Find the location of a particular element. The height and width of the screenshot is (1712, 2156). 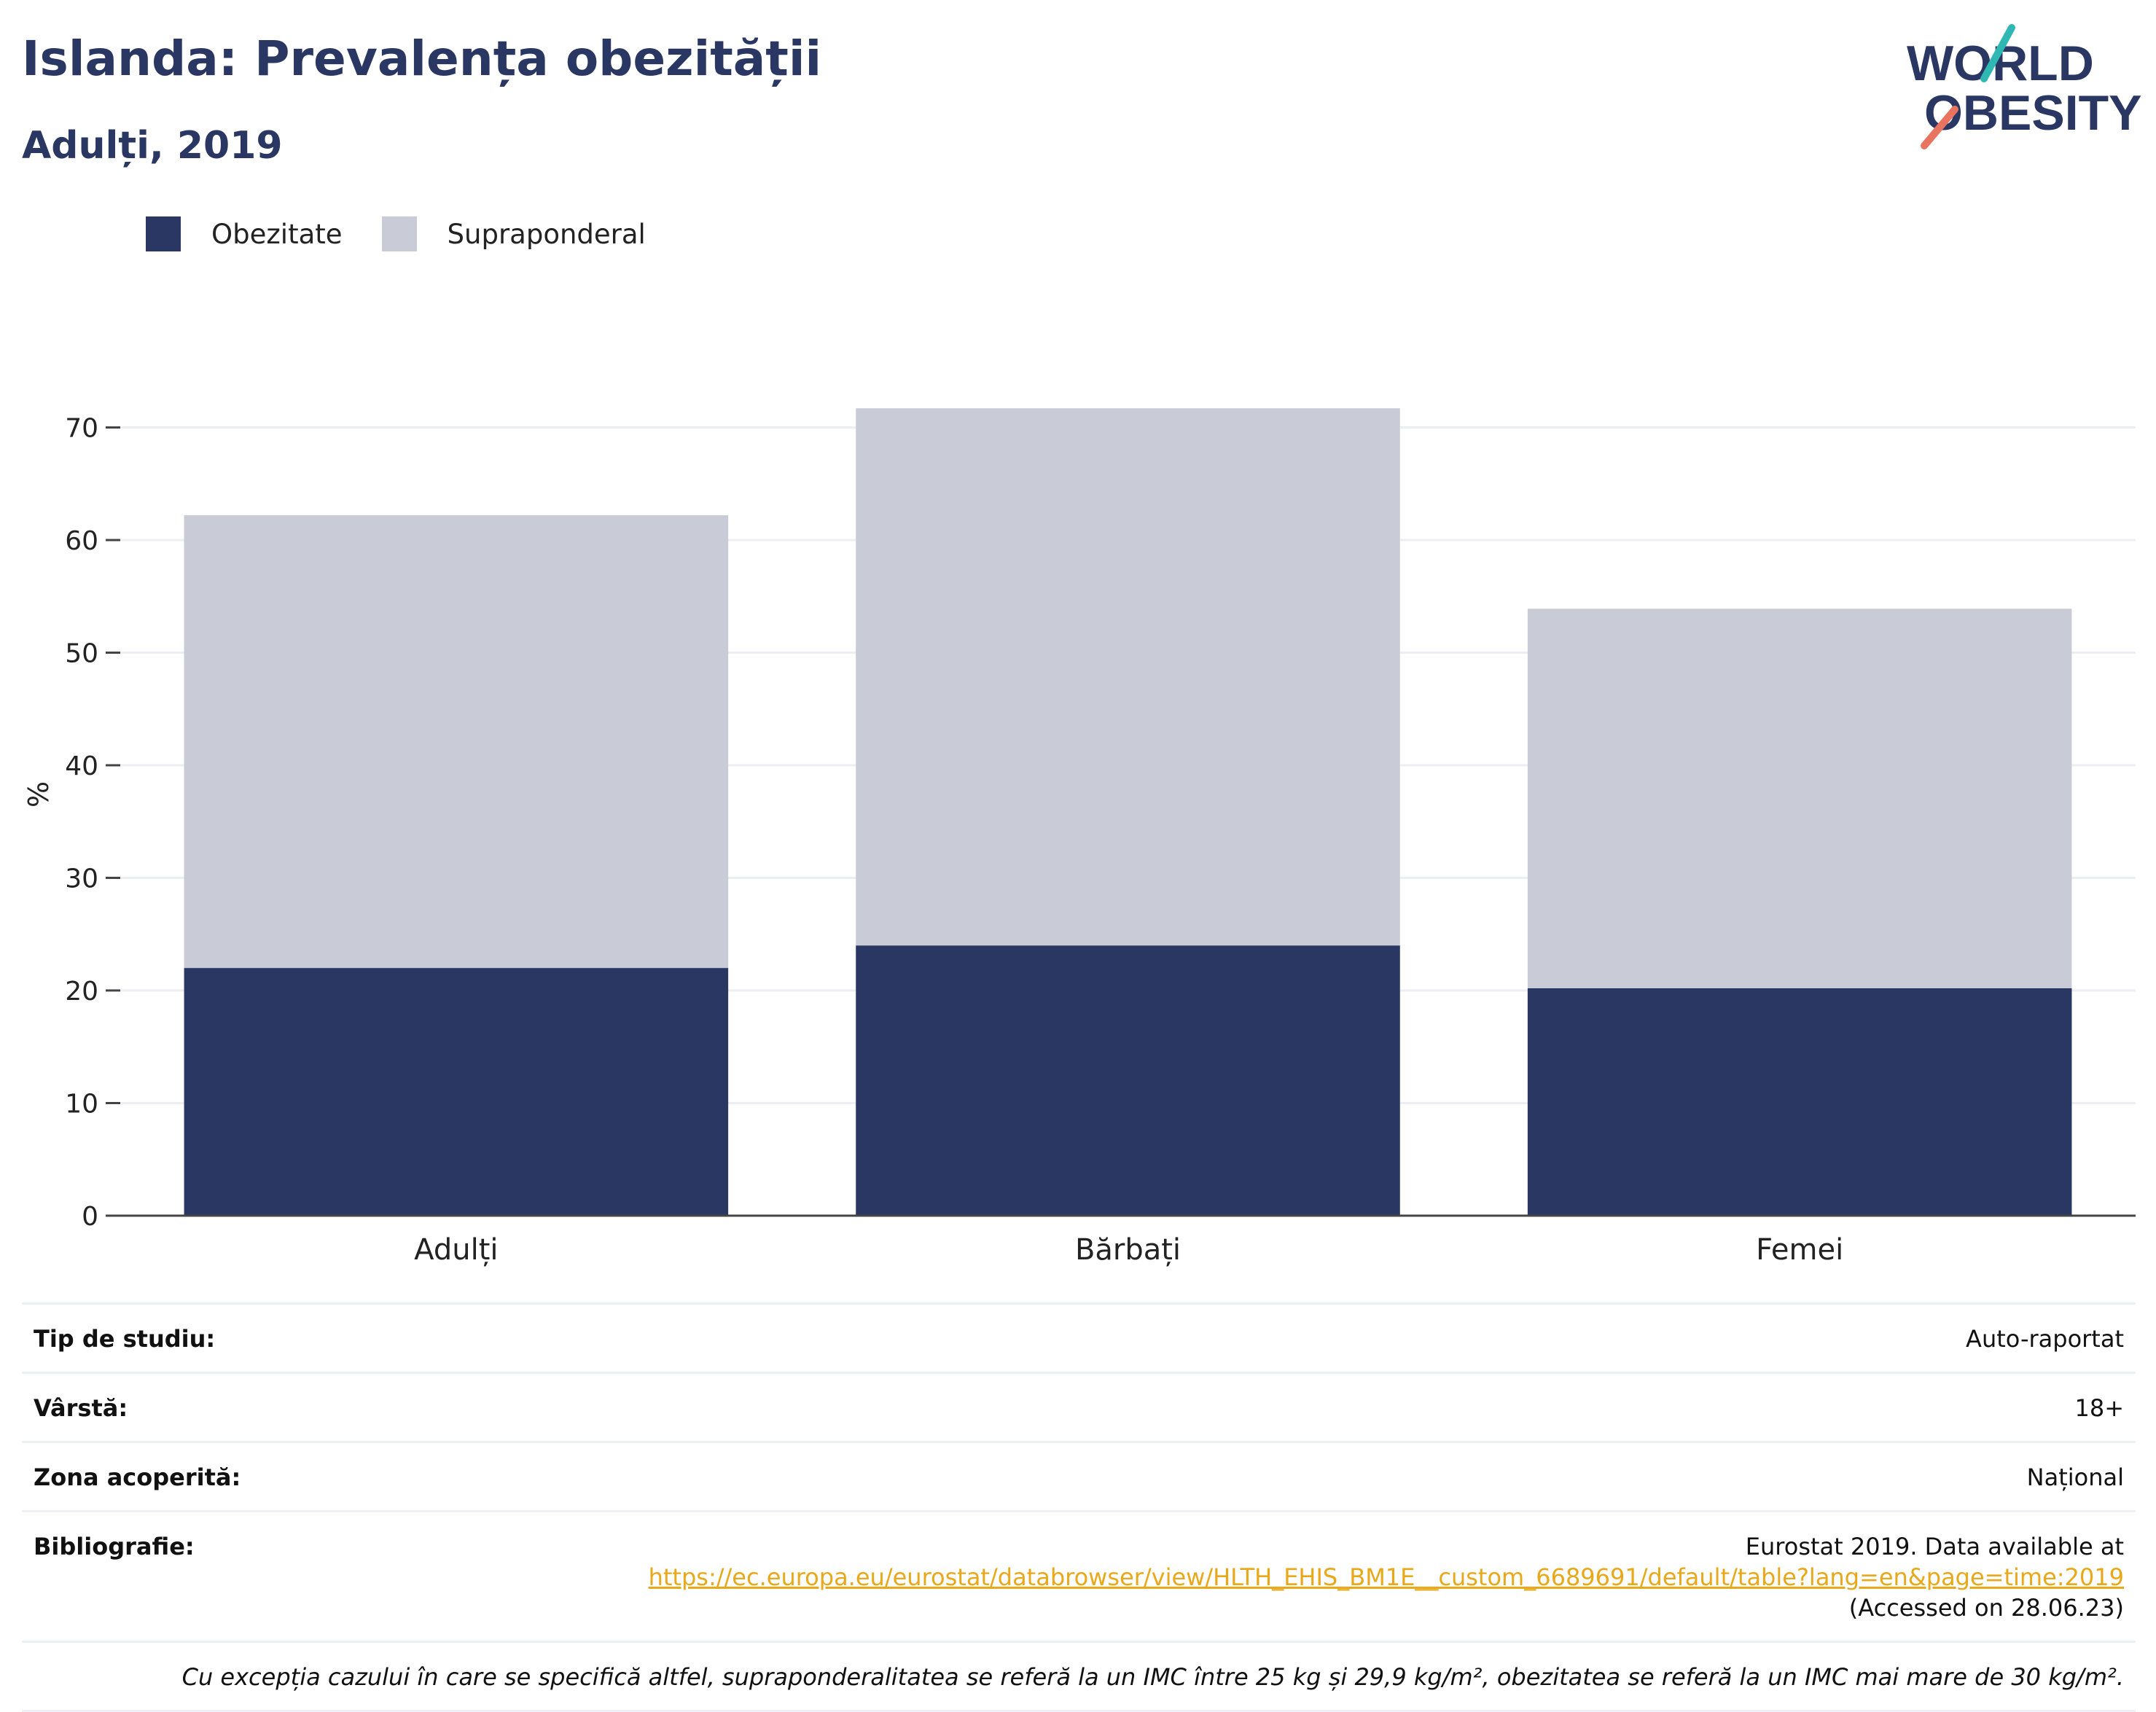

study-type-label: Tip de studiu: is located at coordinates (125, 1339).